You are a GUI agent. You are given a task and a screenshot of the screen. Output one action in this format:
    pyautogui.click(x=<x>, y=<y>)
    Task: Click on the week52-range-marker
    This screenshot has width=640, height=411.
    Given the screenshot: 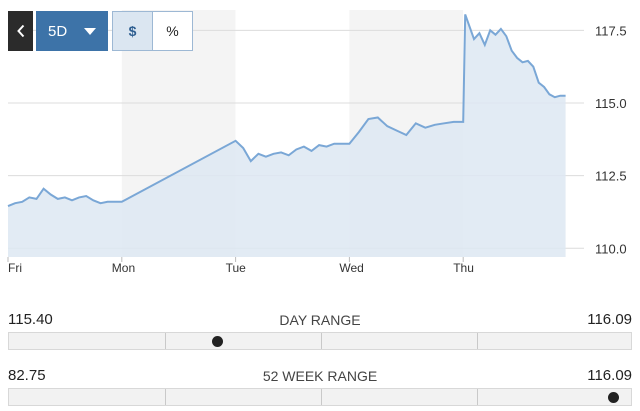 What is the action you would take?
    pyautogui.click(x=613, y=397)
    